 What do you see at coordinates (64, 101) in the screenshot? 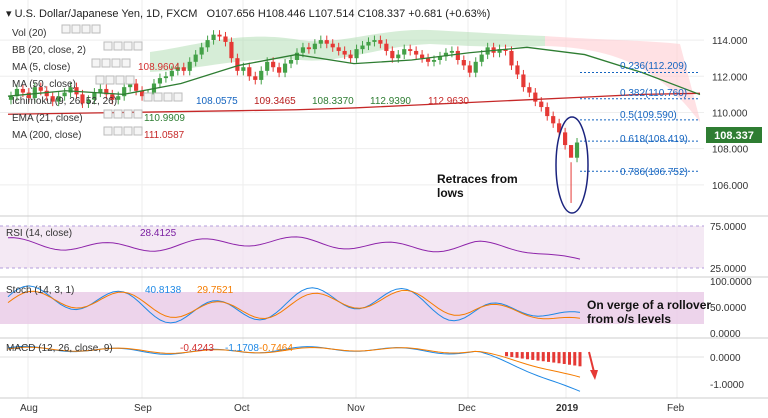
I see `indicator-ichimoku-label: Ichimoku (9, 26, 52, 26)` at bounding box center [64, 101].